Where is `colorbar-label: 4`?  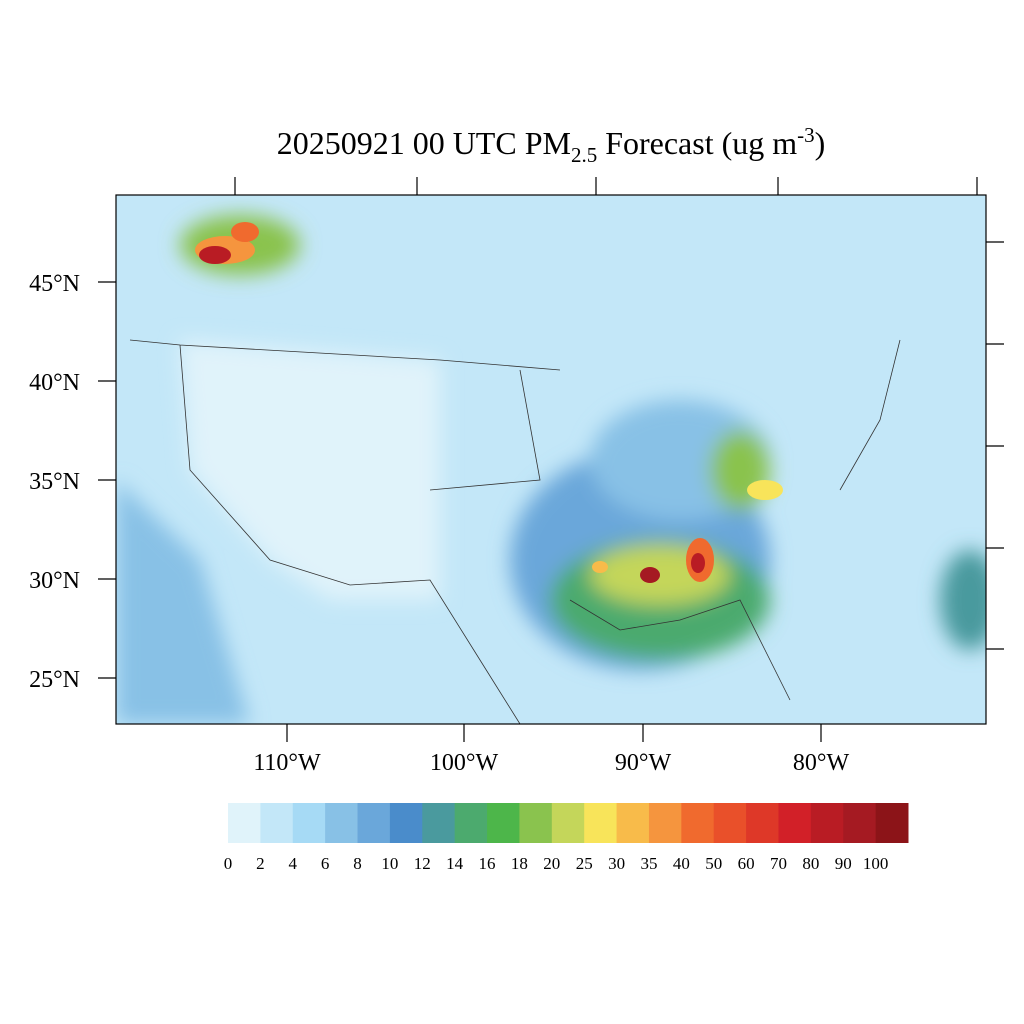
colorbar-label: 4 is located at coordinates (293, 863).